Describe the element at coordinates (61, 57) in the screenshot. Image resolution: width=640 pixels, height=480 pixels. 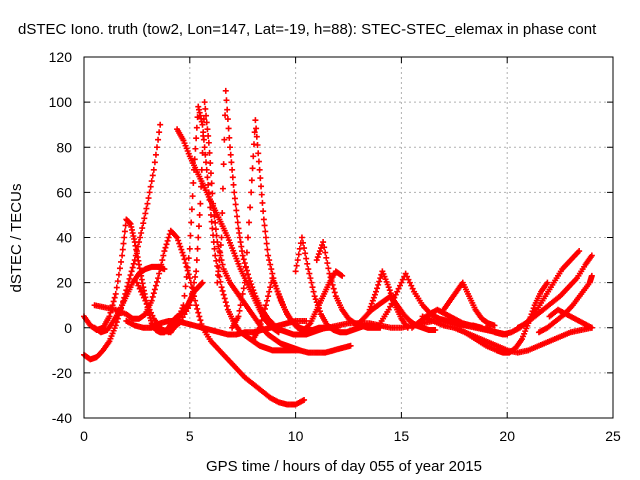
I see `y-tick-label: 120` at that location.